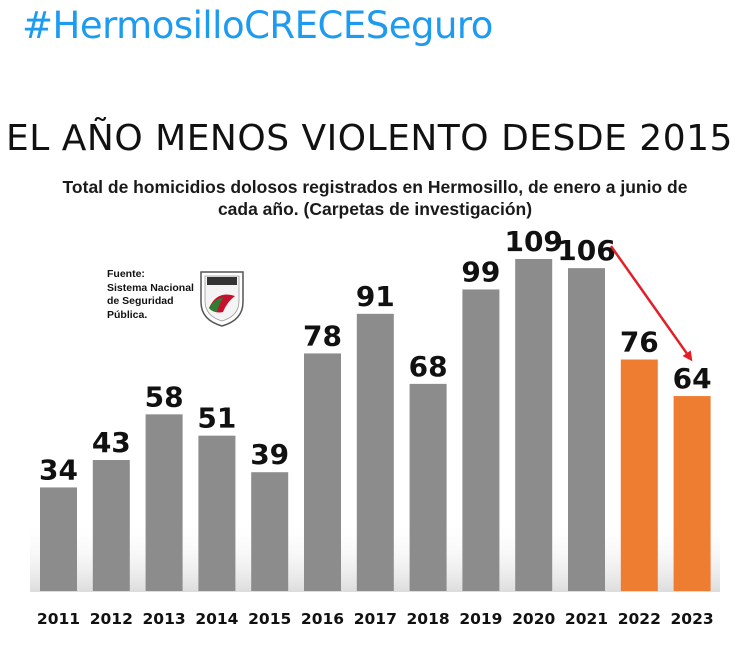  Describe the element at coordinates (375, 452) in the screenshot. I see `bar-2017` at that location.